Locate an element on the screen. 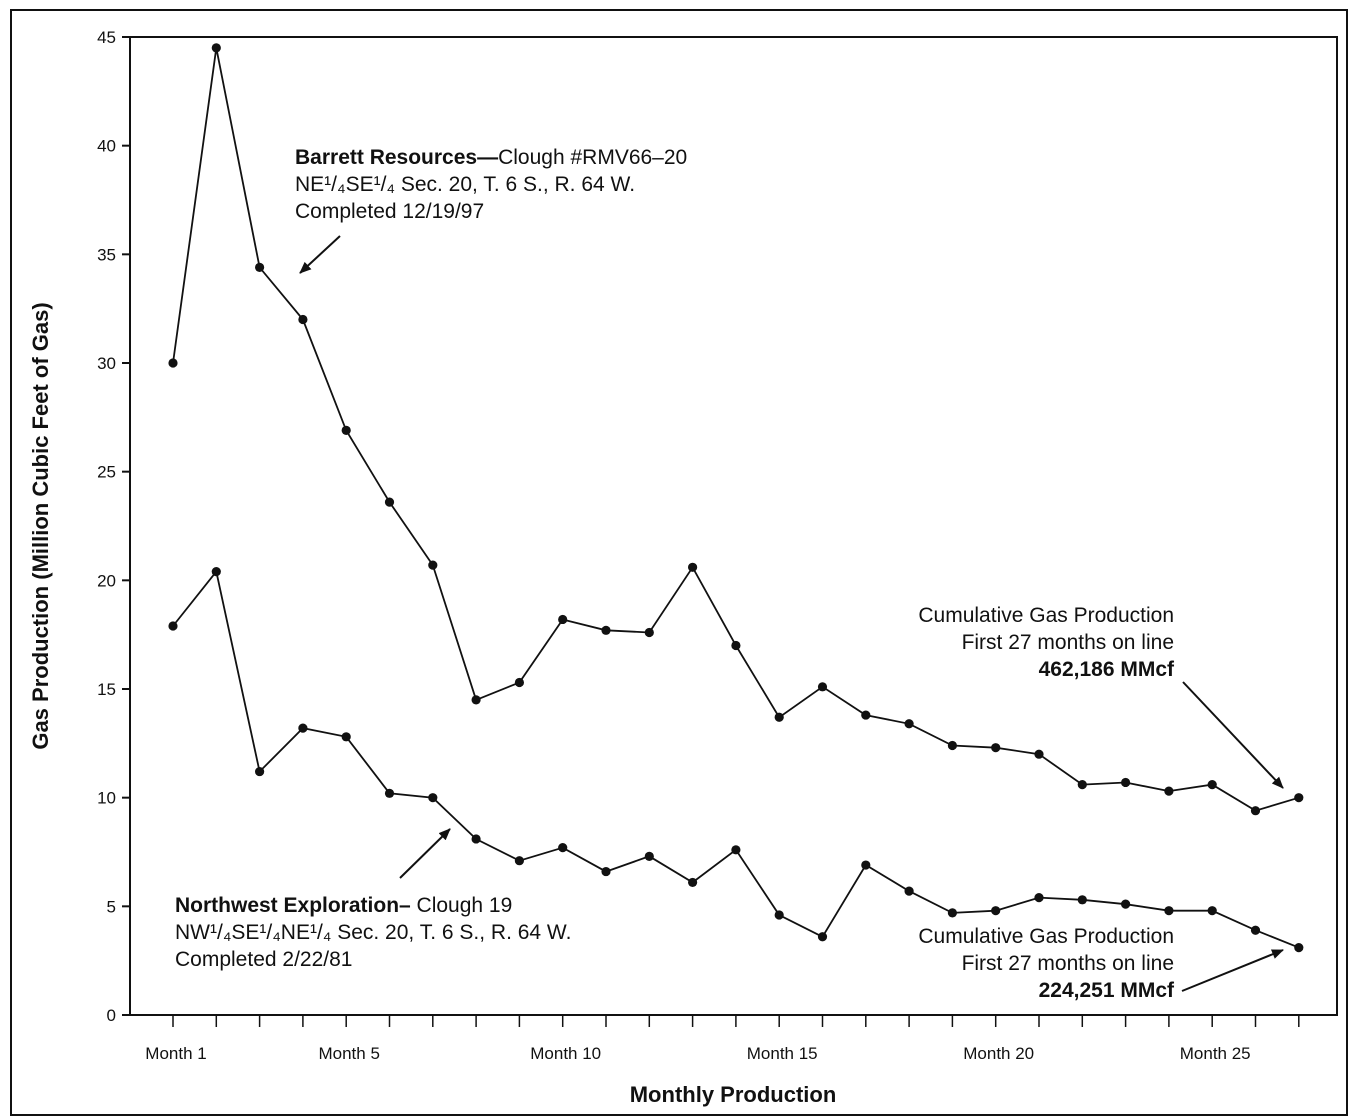  annotation-northwest-line1: Northwest Exploration– Clough 19 is located at coordinates (343, 905).